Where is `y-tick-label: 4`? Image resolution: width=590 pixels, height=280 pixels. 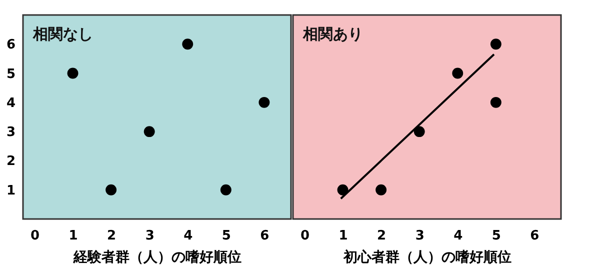
y-tick-label: 4 is located at coordinates (11, 103).